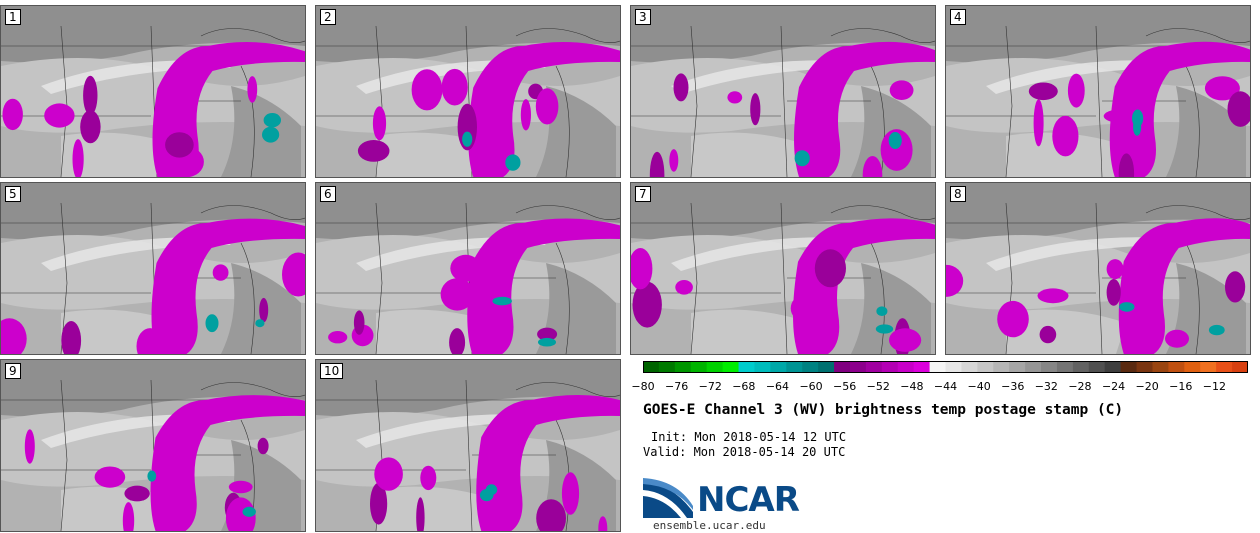 The width and height of the screenshot is (1260, 533). What do you see at coordinates (328, 194) in the screenshot?
I see `panel-label: 6` at bounding box center [328, 194].